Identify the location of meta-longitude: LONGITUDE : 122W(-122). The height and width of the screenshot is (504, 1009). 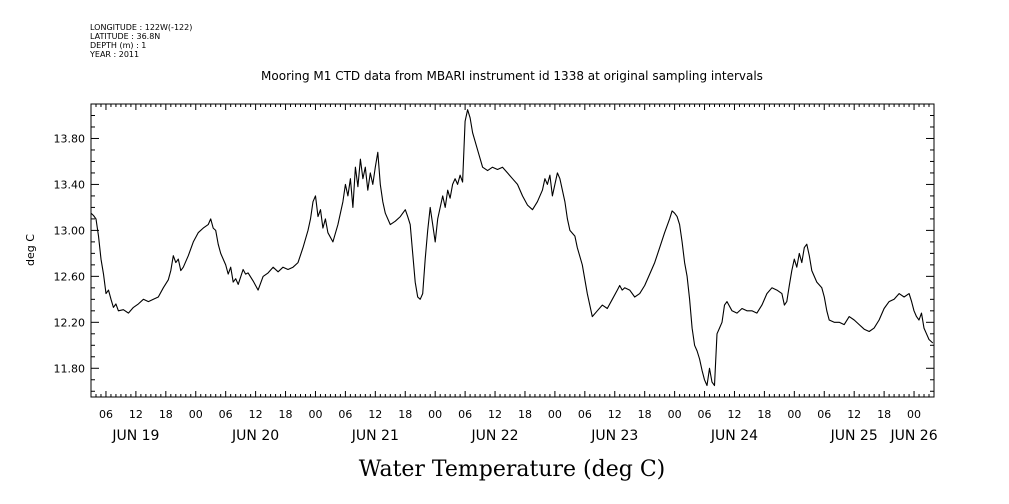
(141, 27).